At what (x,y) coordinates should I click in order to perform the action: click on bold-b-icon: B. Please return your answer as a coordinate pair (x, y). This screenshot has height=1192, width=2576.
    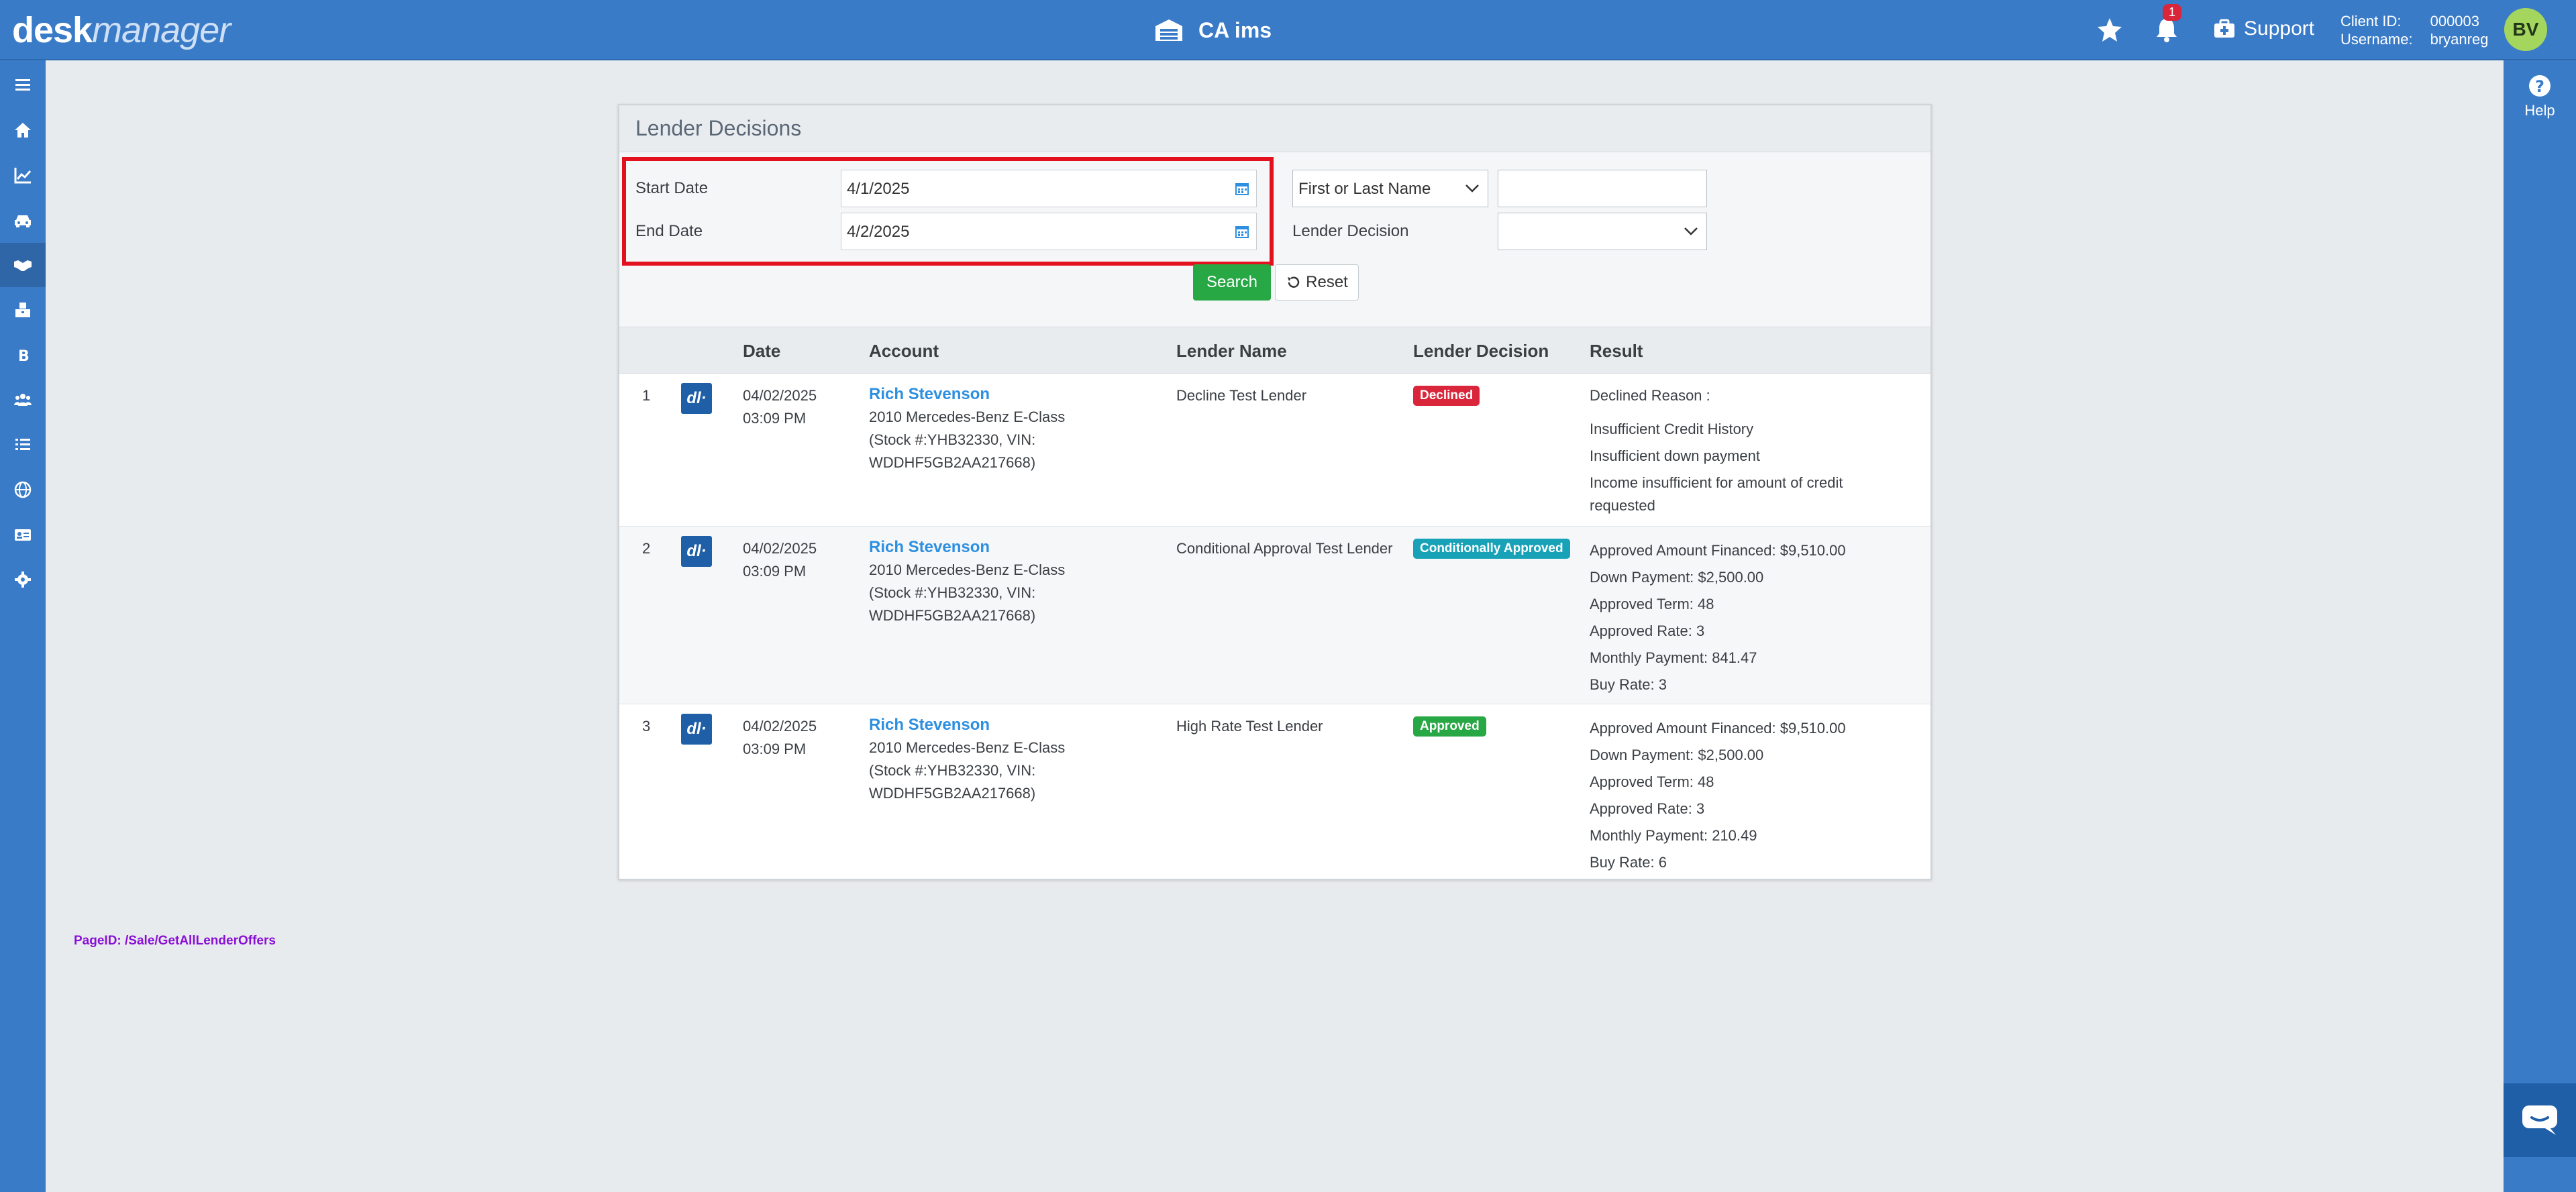
    Looking at the image, I should click on (24, 356).